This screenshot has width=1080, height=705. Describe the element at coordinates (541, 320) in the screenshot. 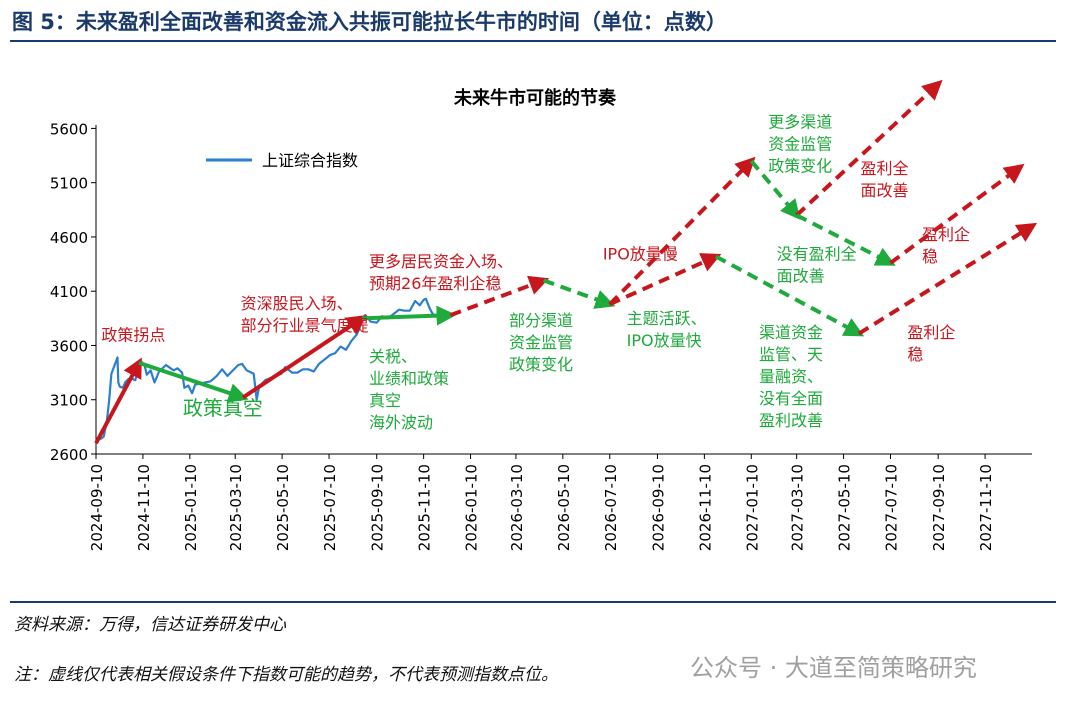

I see `annotation-line: 部分渠道` at that location.